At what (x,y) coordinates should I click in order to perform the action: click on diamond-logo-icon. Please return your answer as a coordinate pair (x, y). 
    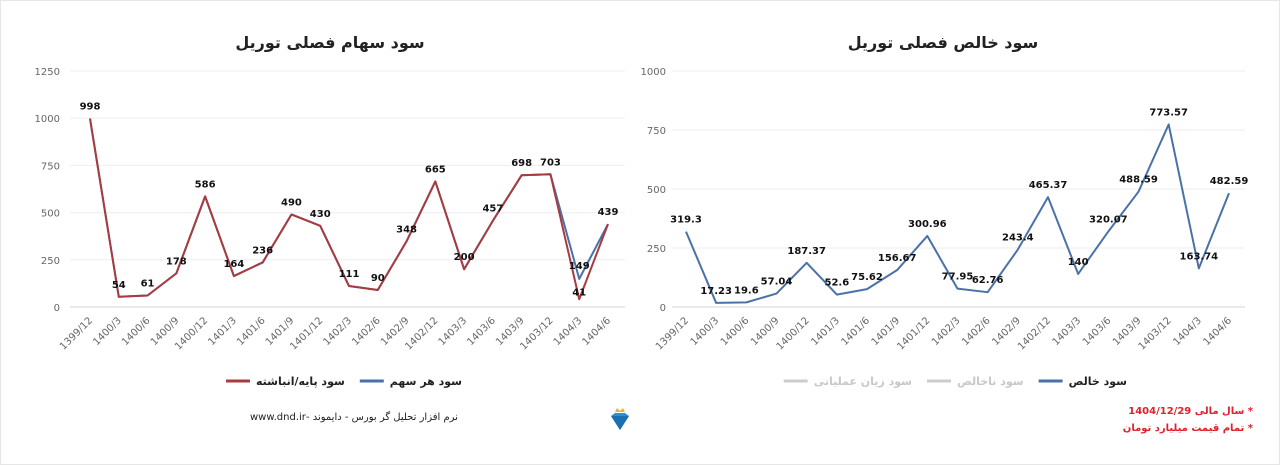
    Looking at the image, I should click on (620, 419).